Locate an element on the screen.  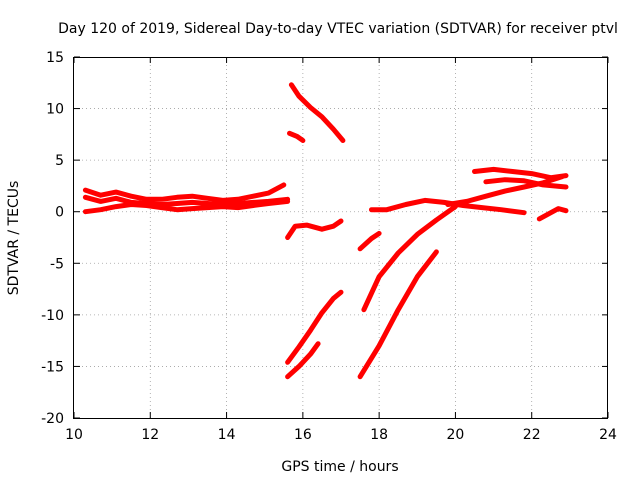
y-tick-label: -10 is located at coordinates (52, 316).